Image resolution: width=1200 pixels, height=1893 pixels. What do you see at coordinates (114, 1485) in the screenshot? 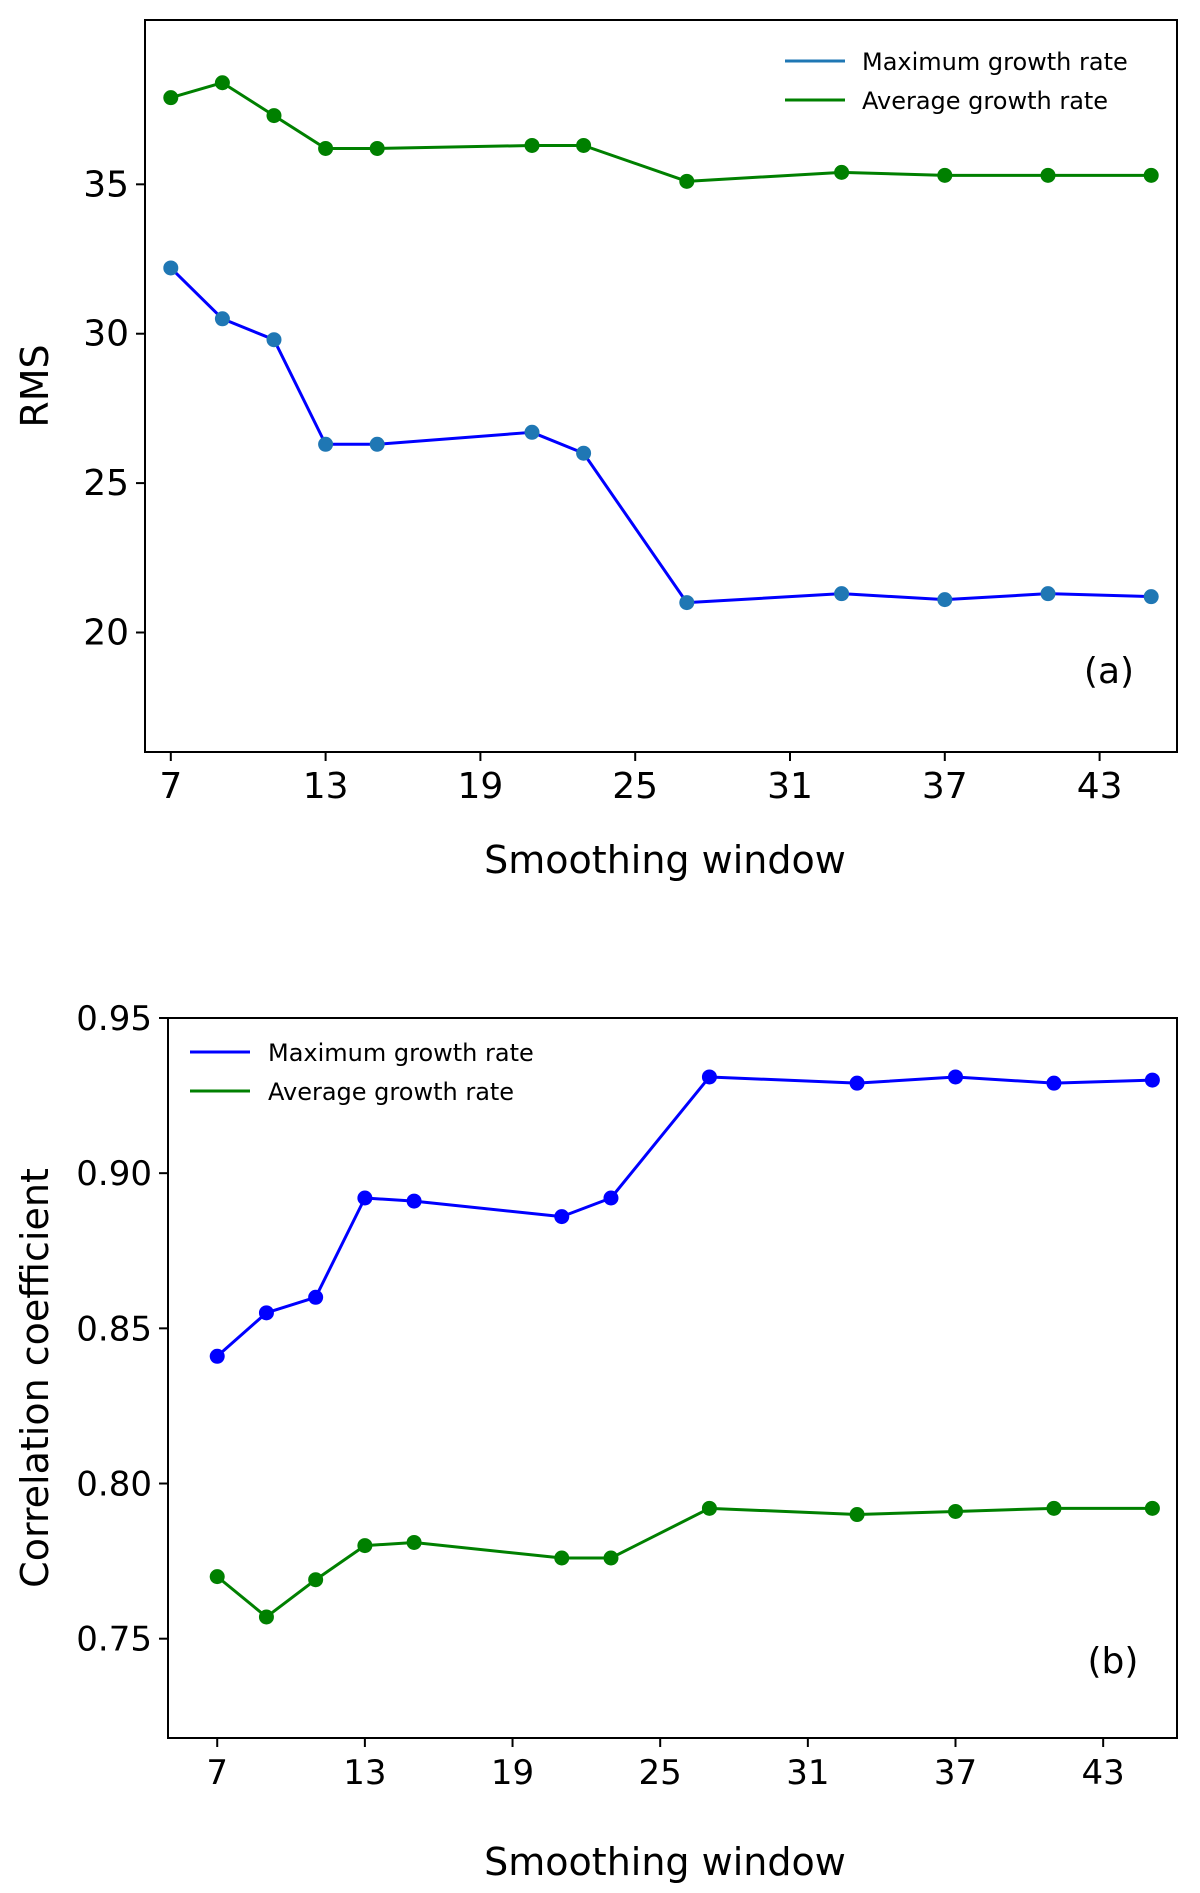
I see `y-tick-label: 0.80` at bounding box center [114, 1485].